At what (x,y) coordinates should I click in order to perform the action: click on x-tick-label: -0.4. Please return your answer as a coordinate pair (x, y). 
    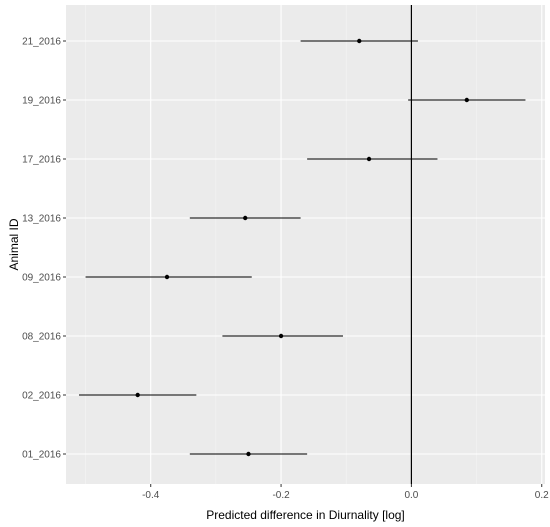
    Looking at the image, I should click on (151, 495).